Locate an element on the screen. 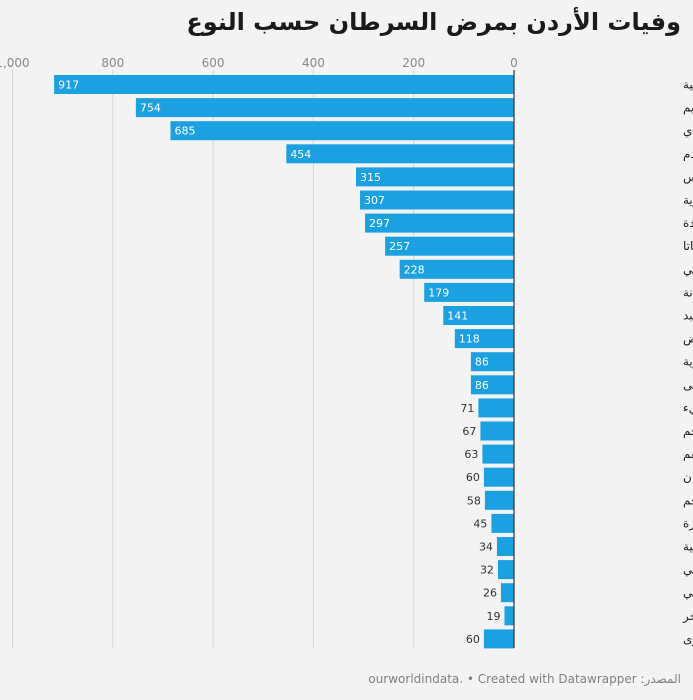  source-link: ourworldindata. is located at coordinates (416, 679).